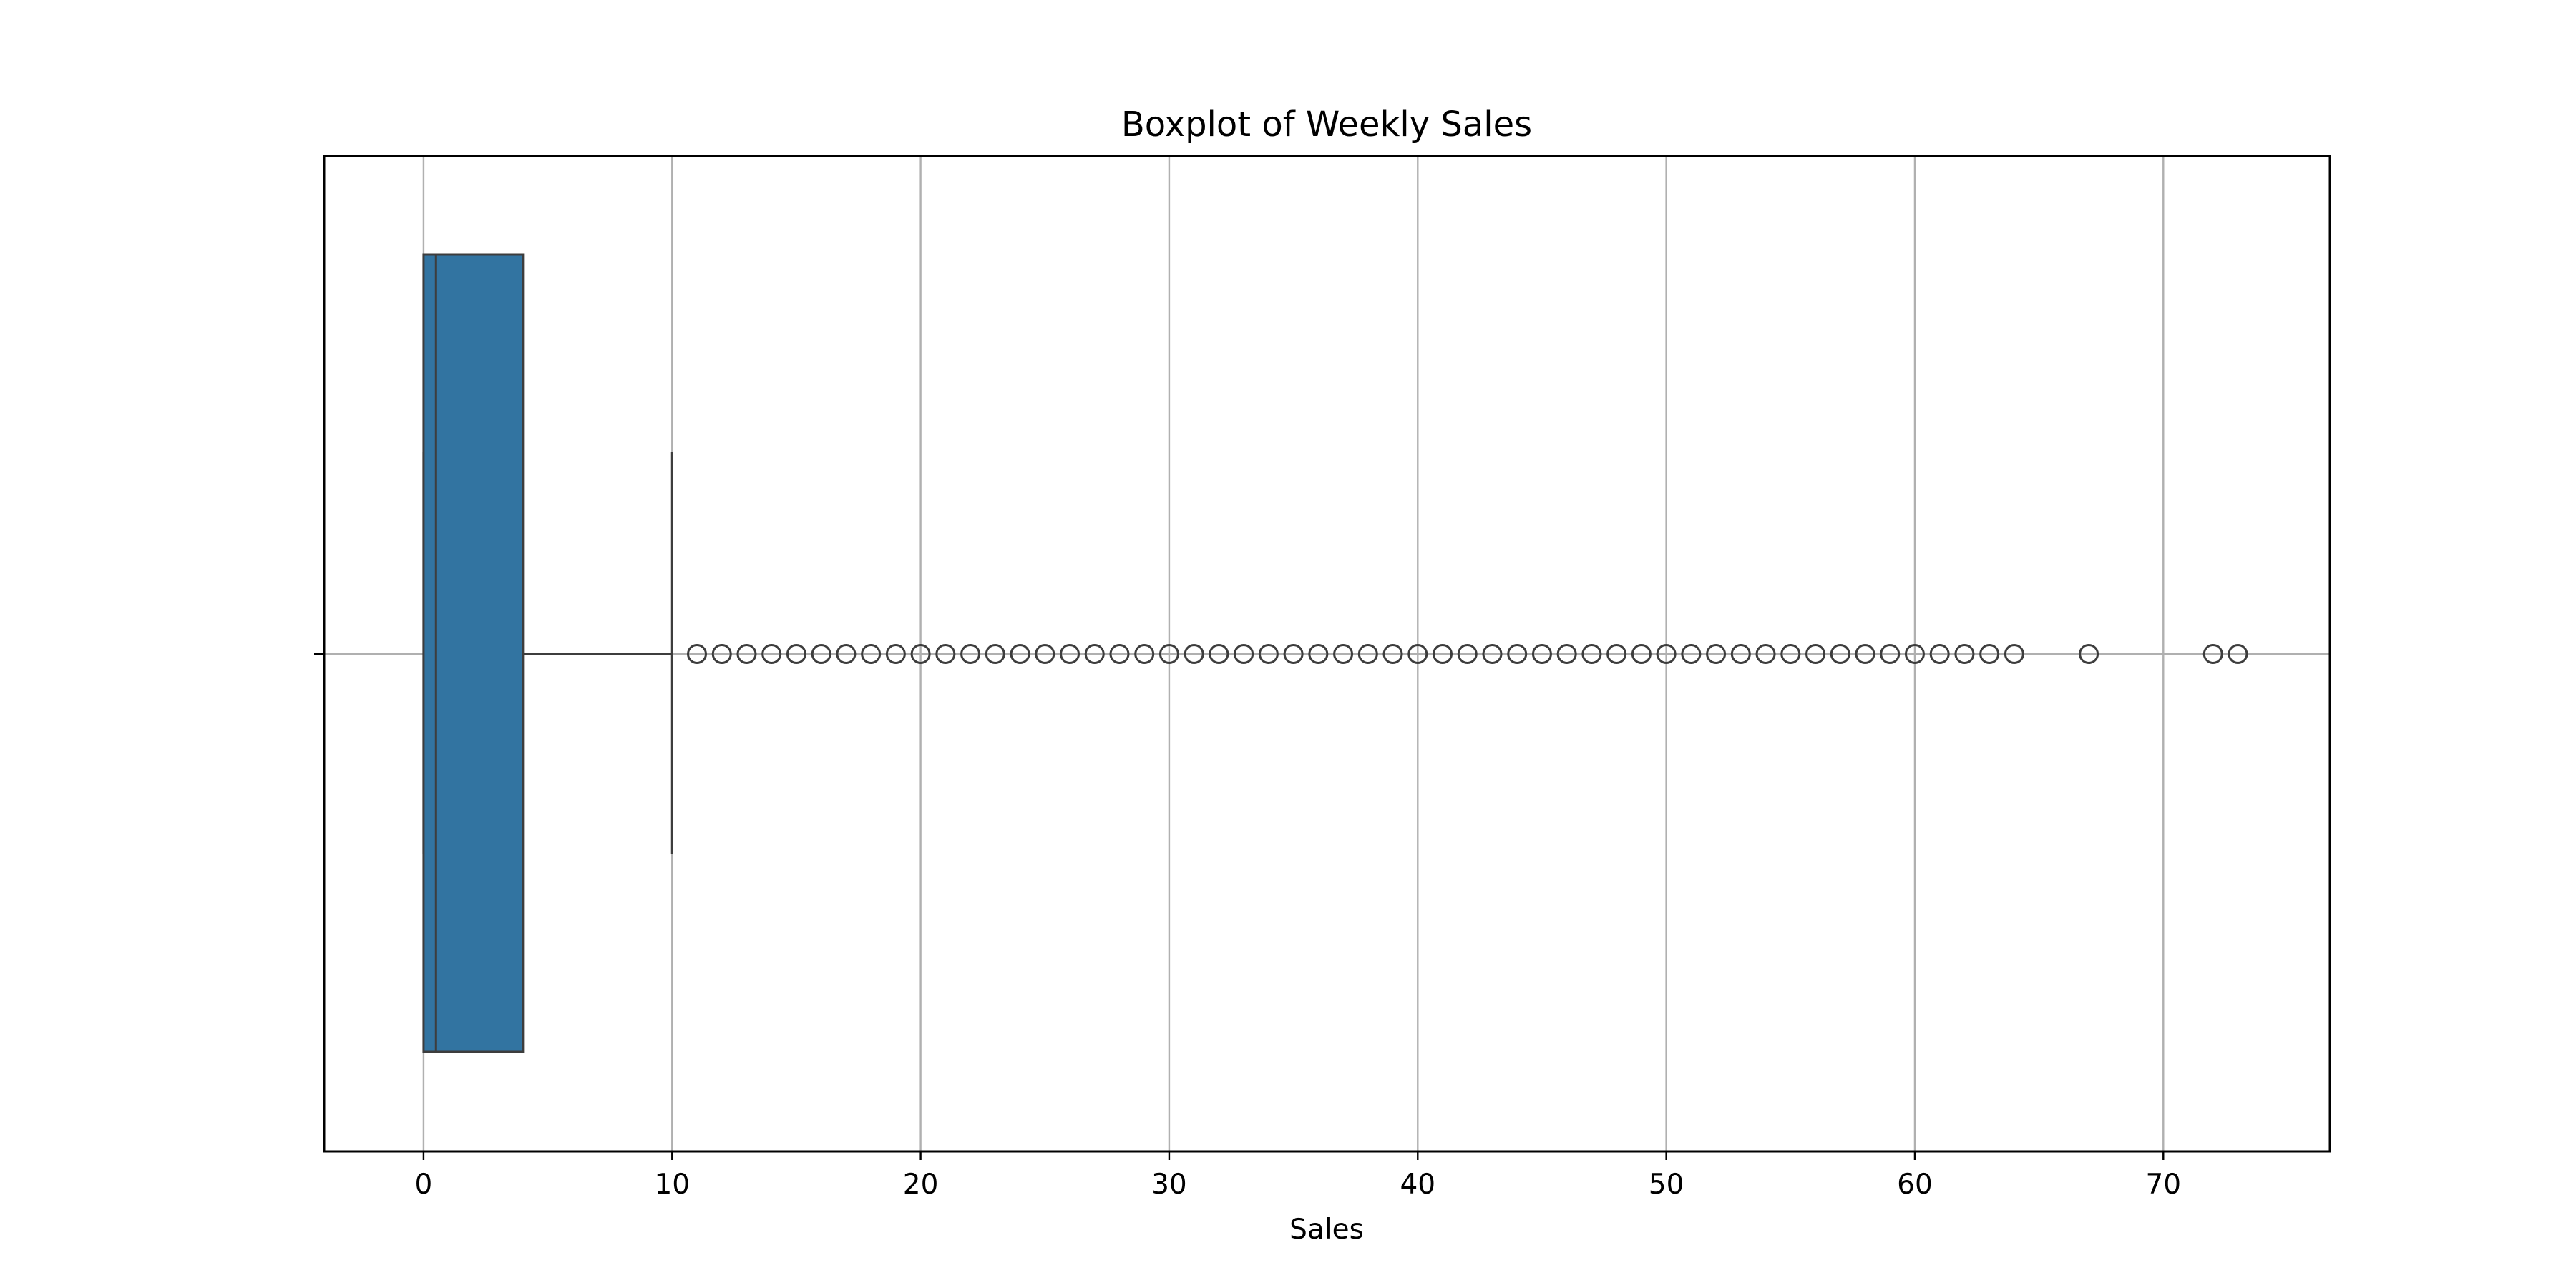 This screenshot has width=2576, height=1288. Describe the element at coordinates (1169, 1185) in the screenshot. I see `x-tick-label: 30` at that location.